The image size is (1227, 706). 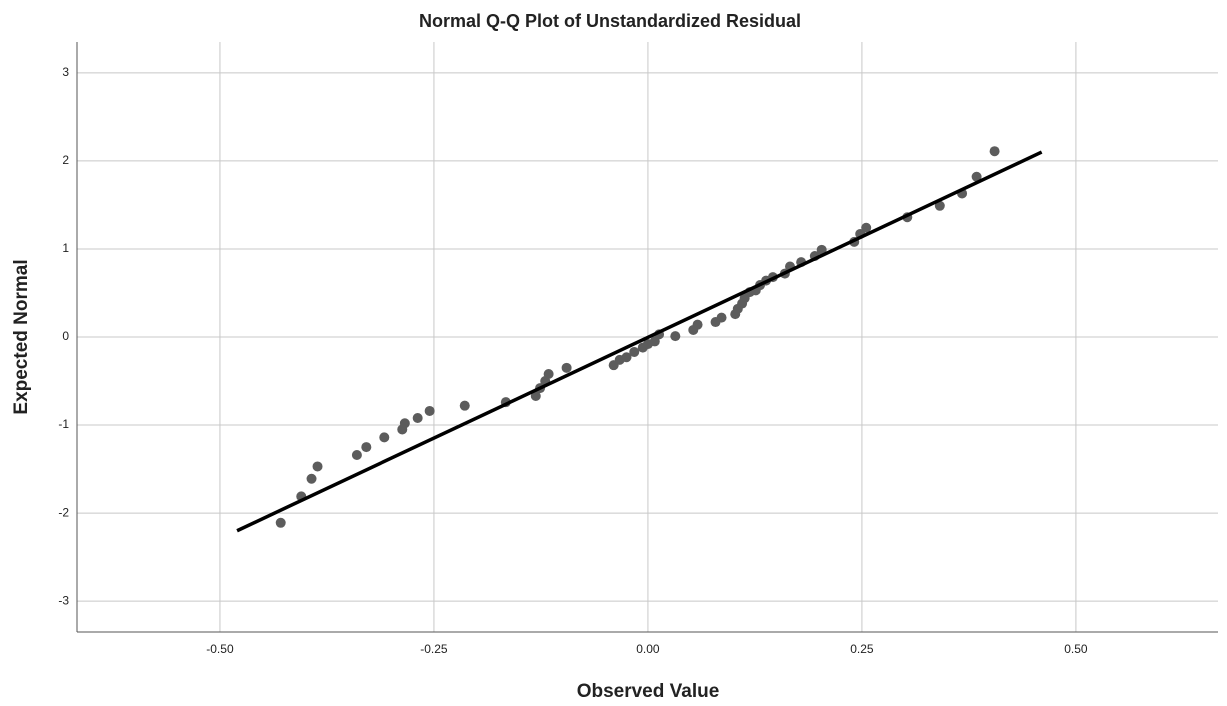 What do you see at coordinates (63, 512) in the screenshot?
I see `y-tick-label: -2` at bounding box center [63, 512].